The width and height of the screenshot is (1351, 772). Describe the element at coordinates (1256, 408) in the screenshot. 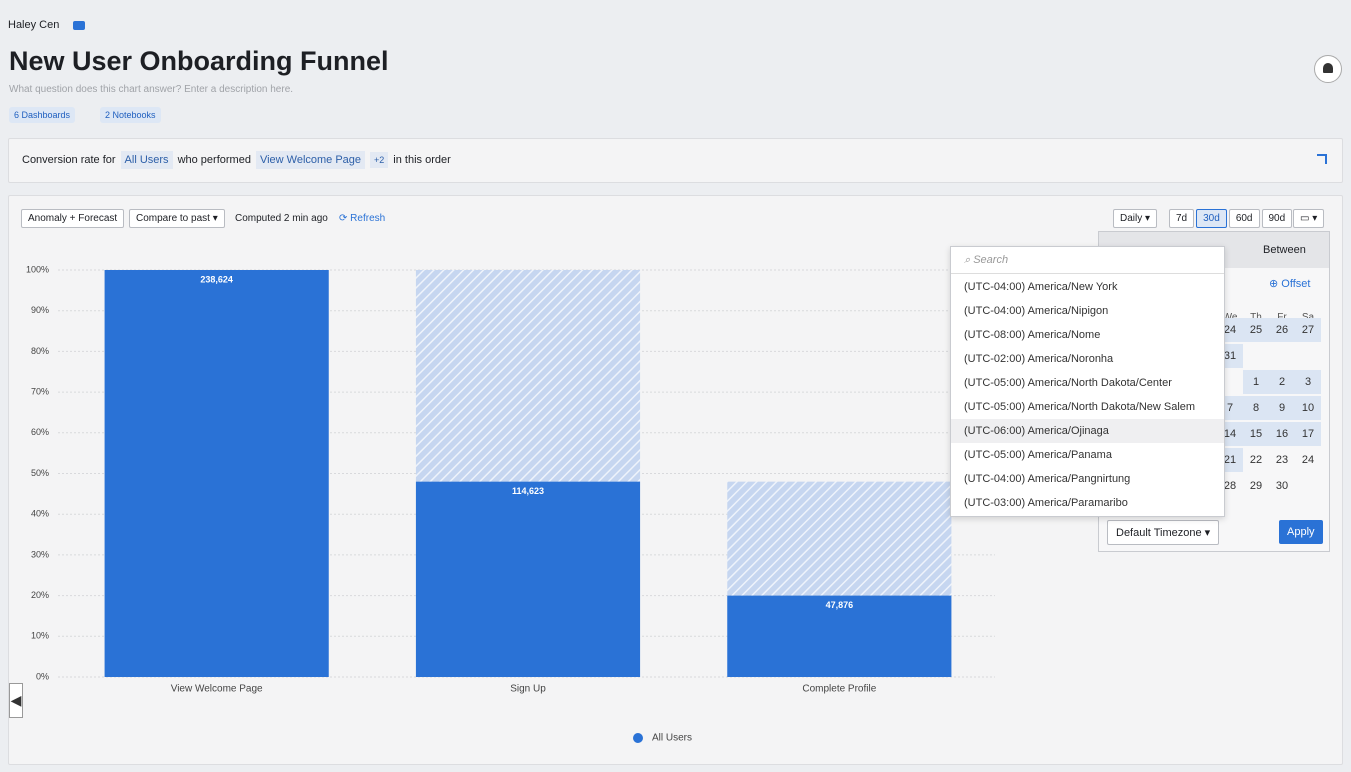

I see `calendar-day: 8` at that location.